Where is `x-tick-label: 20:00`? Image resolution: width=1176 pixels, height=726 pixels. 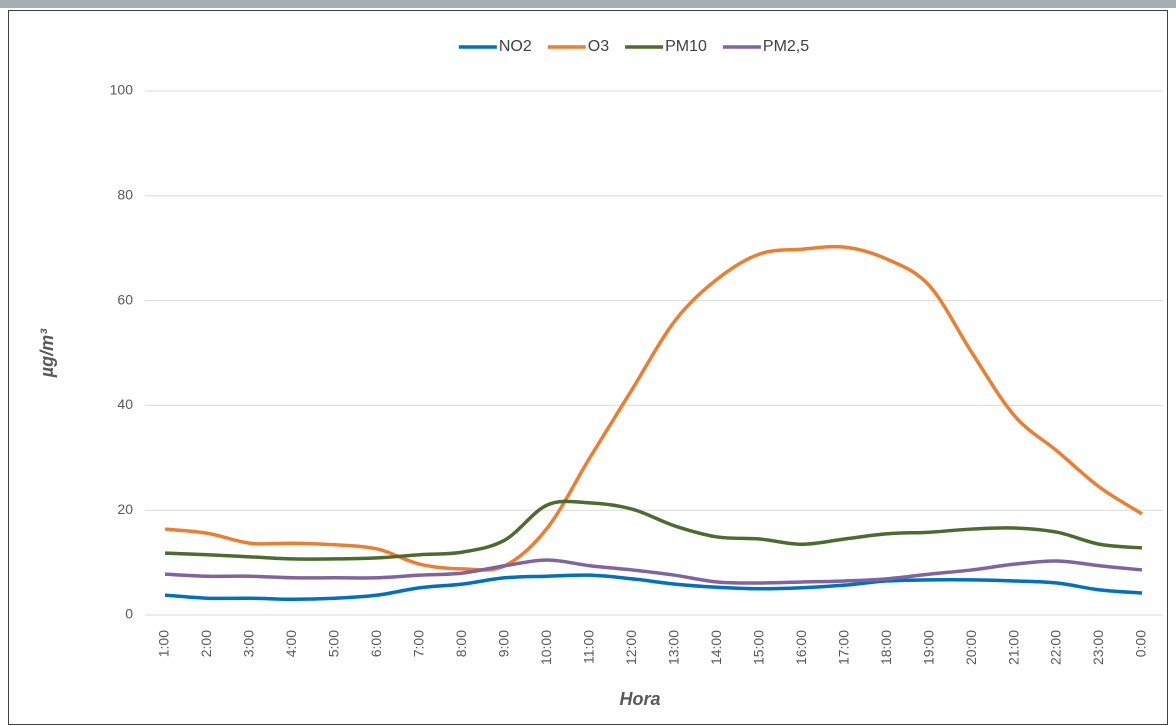
x-tick-label: 20:00 is located at coordinates (971, 647).